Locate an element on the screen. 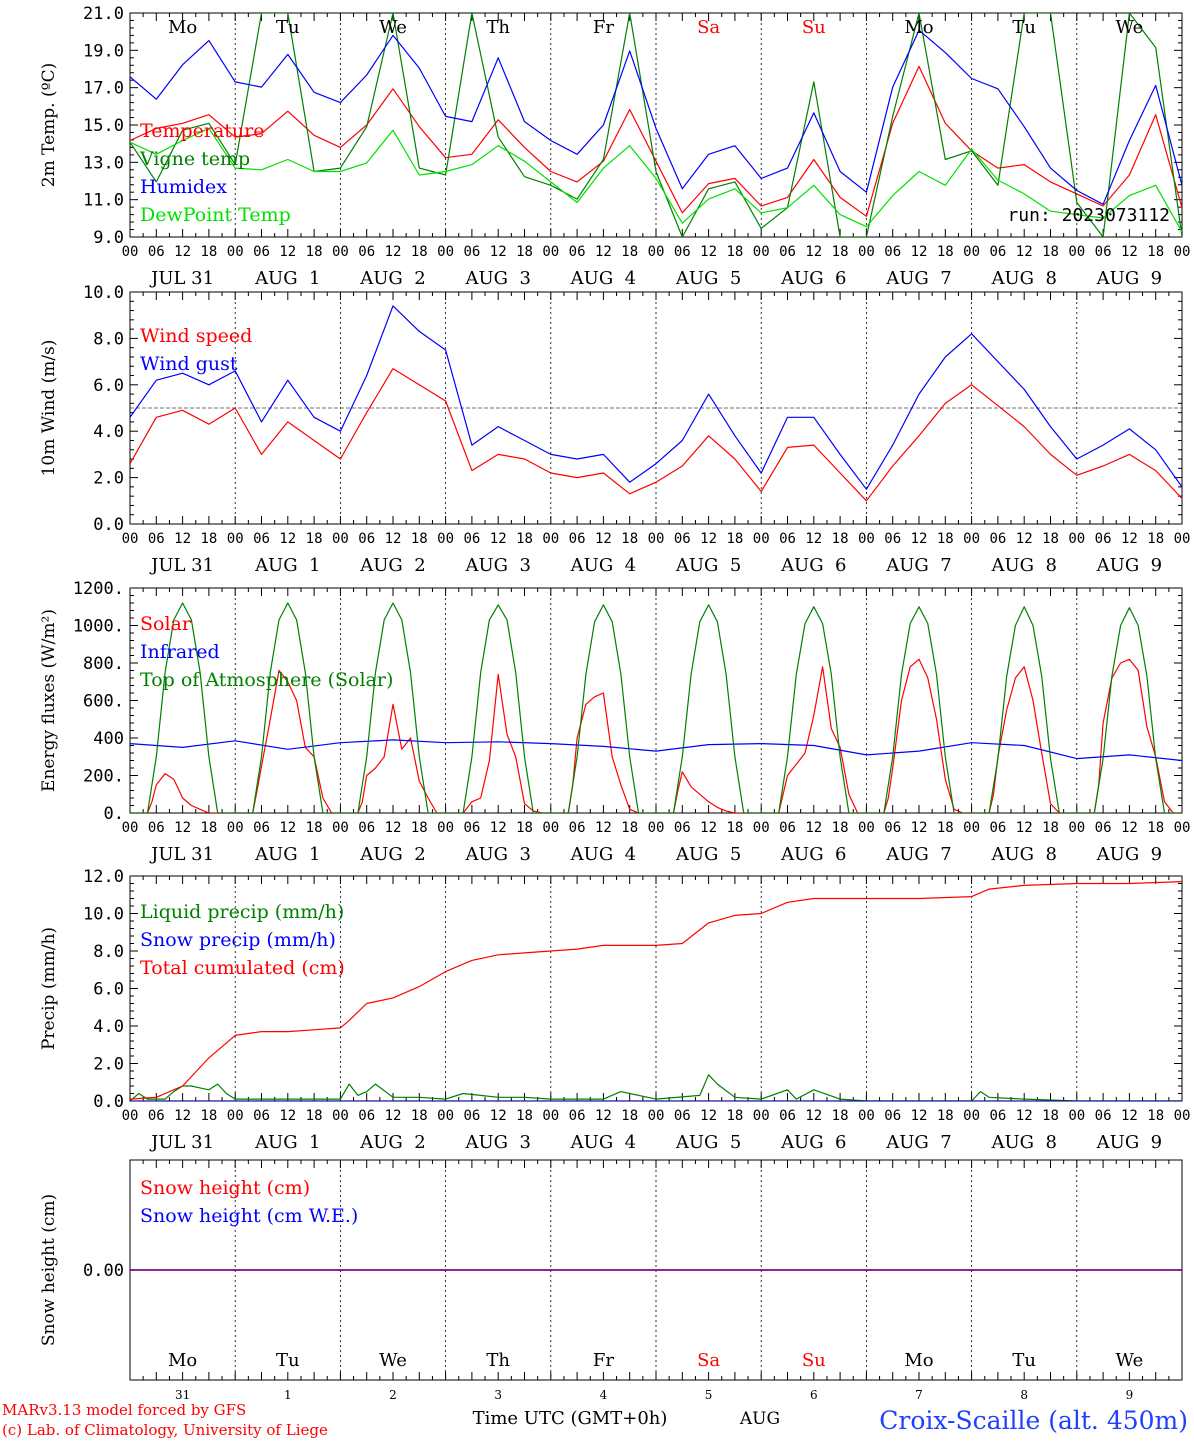 The height and width of the screenshot is (1444, 1194). weekday-label: Mo is located at coordinates (918, 27).